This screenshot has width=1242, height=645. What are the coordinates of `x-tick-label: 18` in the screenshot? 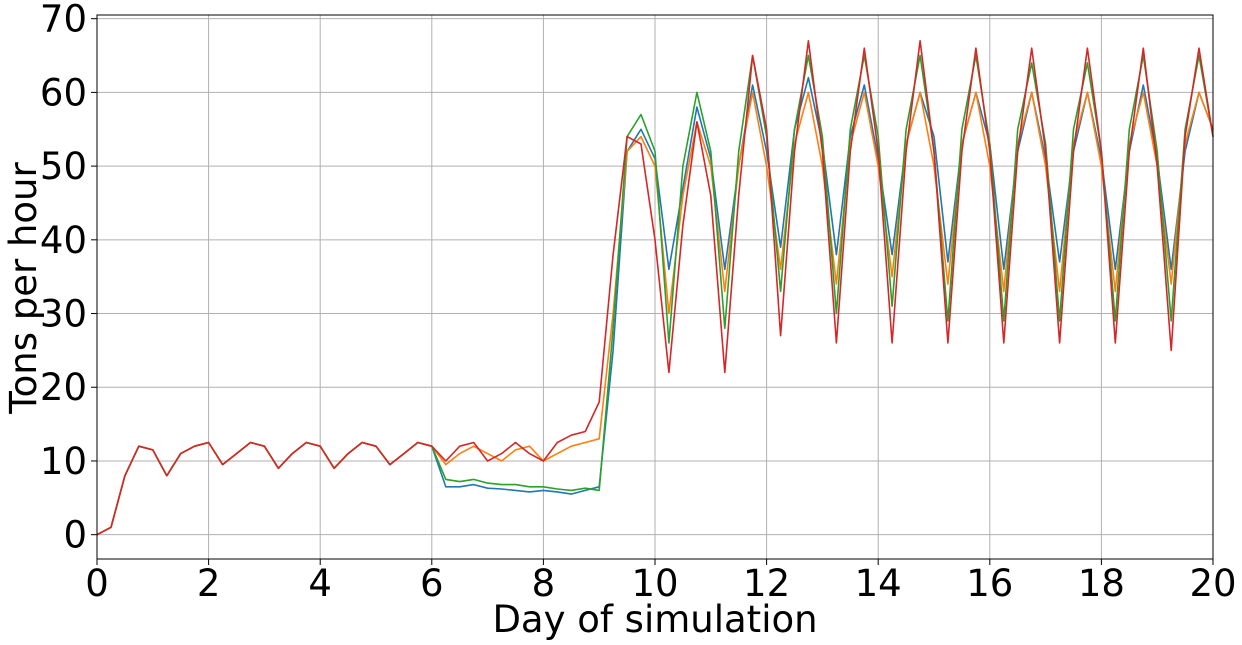 It's located at (1101, 583).